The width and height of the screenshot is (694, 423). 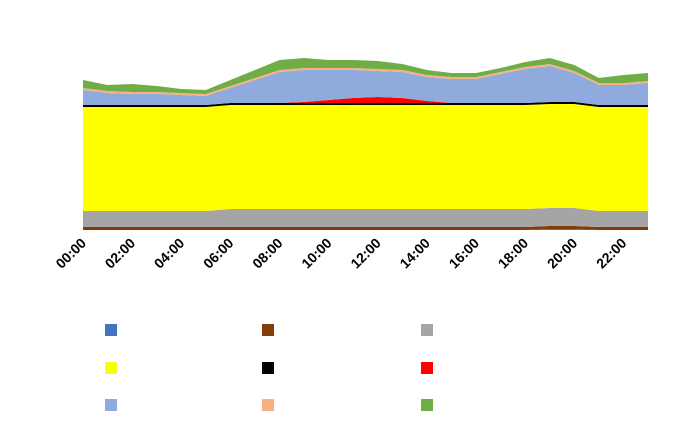 I want to click on x-tick-label: 22:00, so click(x=611, y=253).